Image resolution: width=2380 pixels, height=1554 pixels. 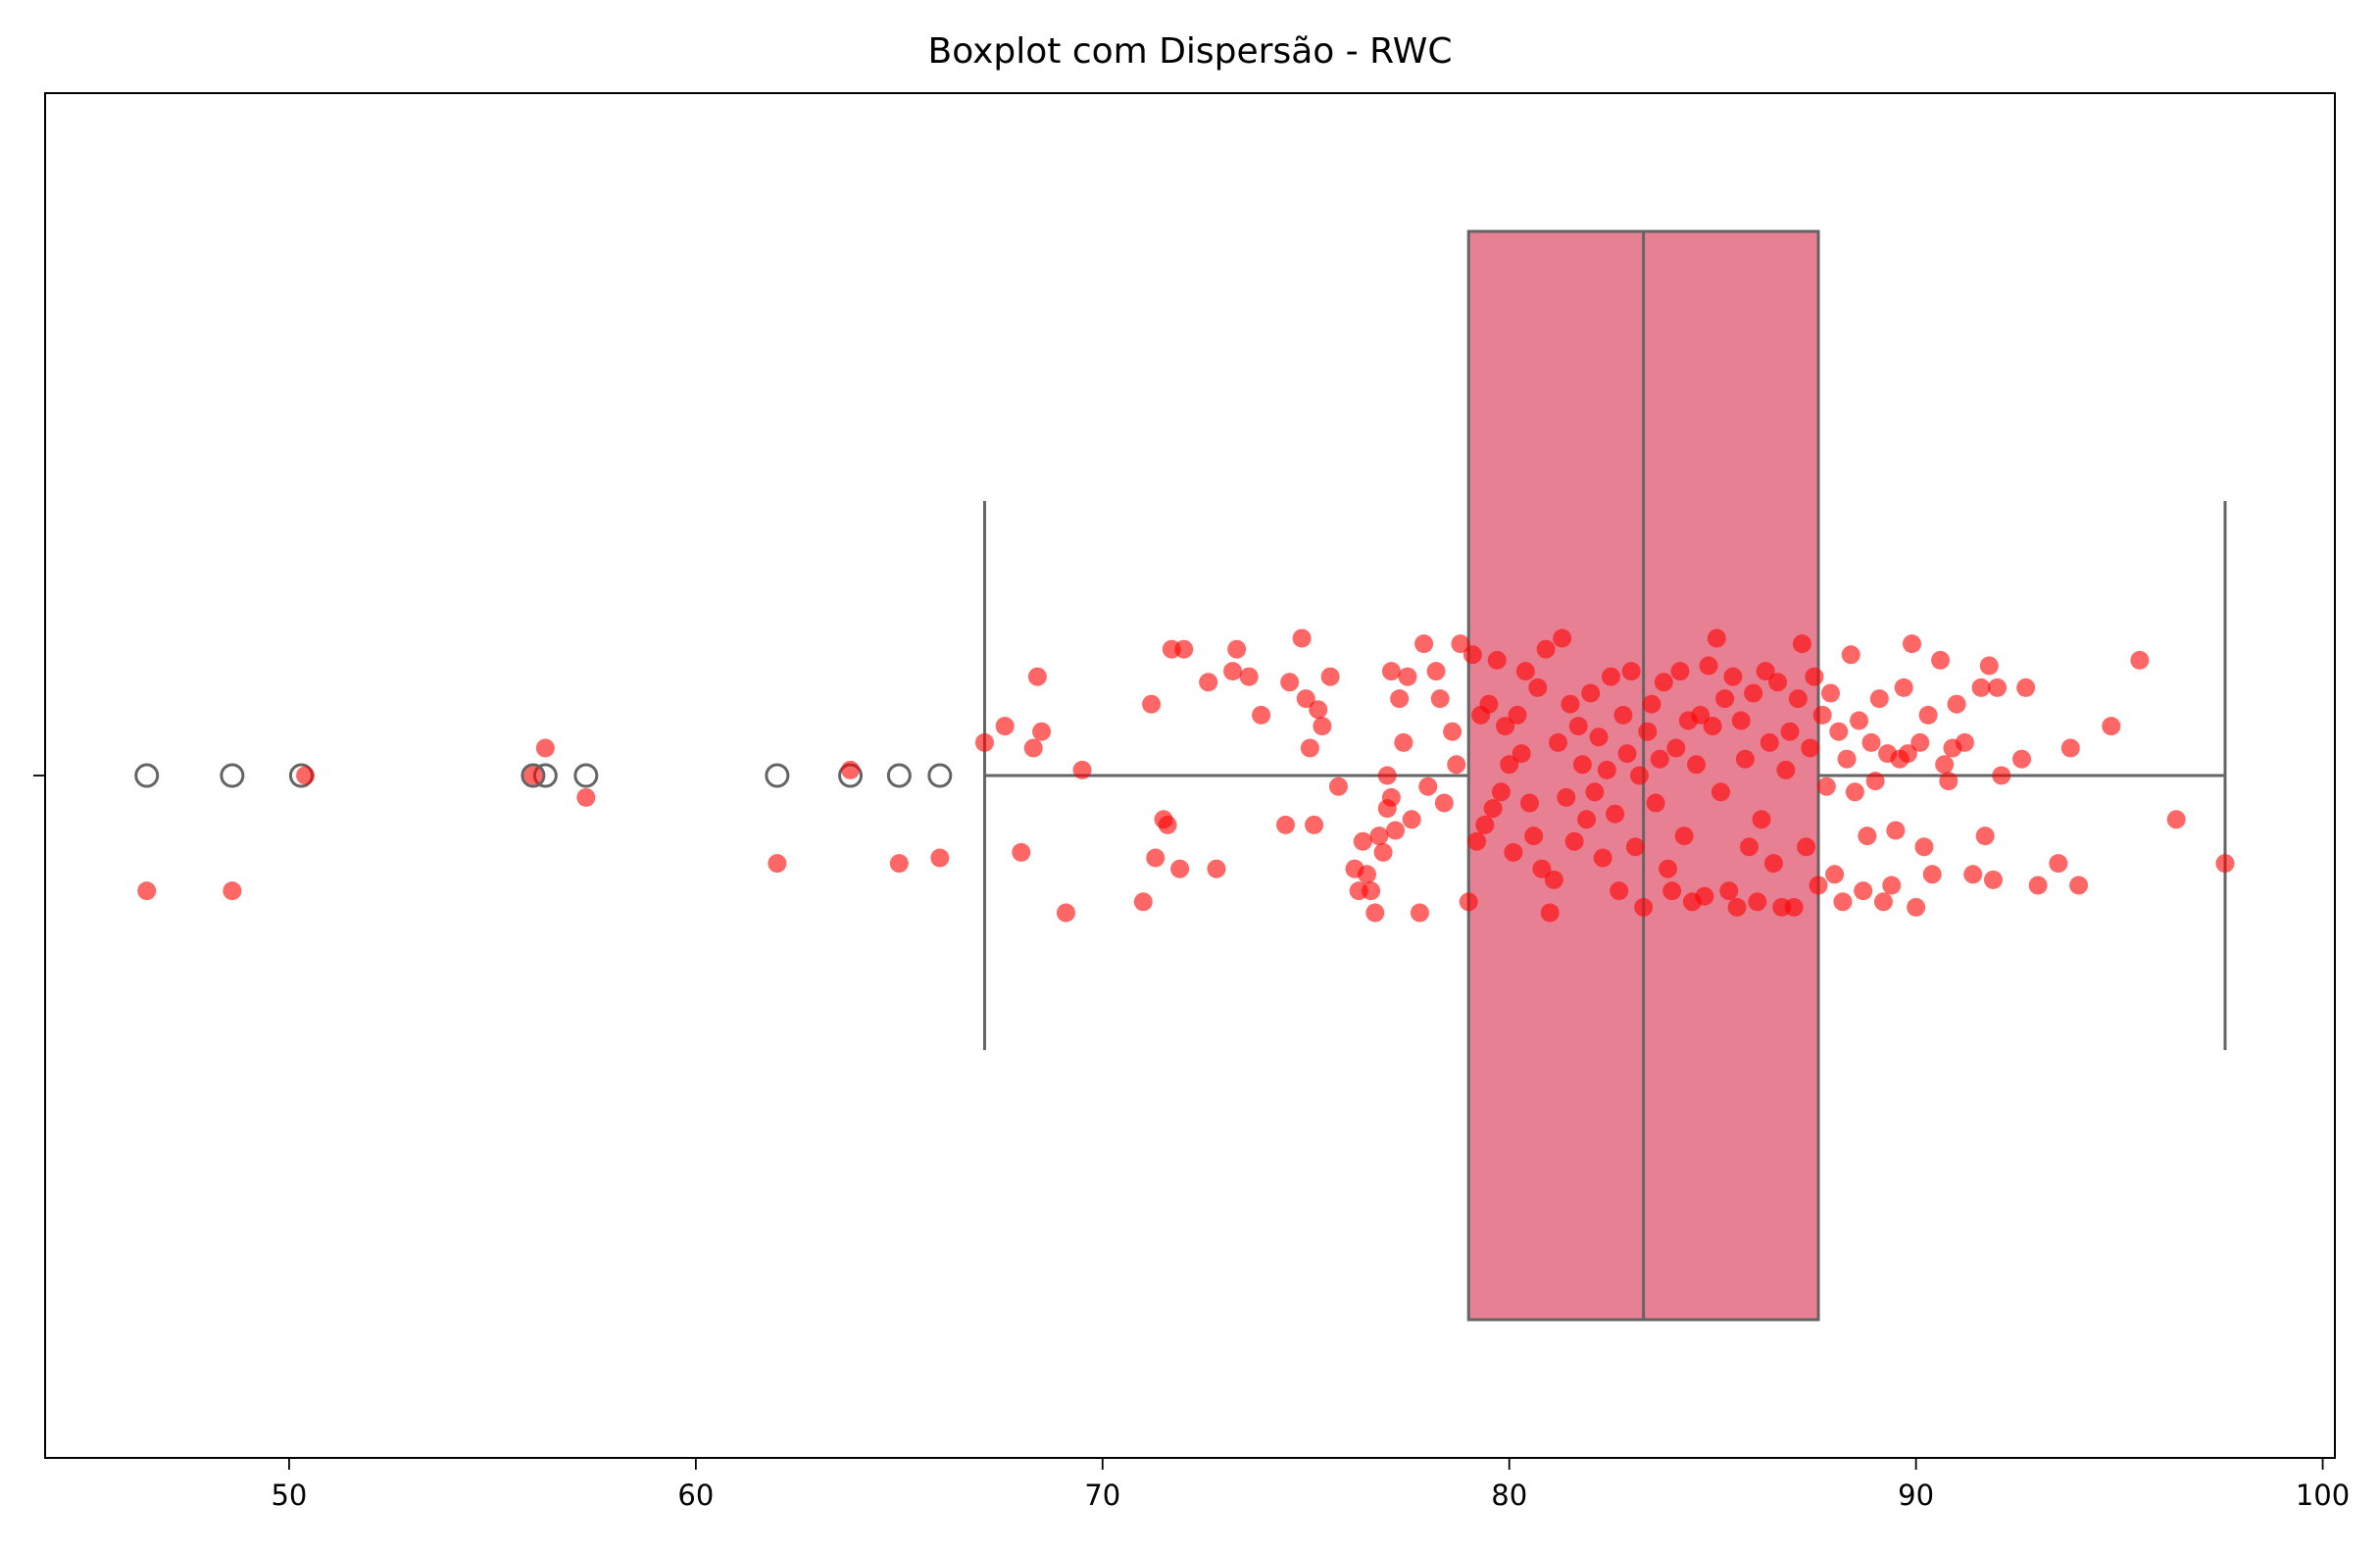 I want to click on x-tick-label: 70, so click(x=1102, y=1495).